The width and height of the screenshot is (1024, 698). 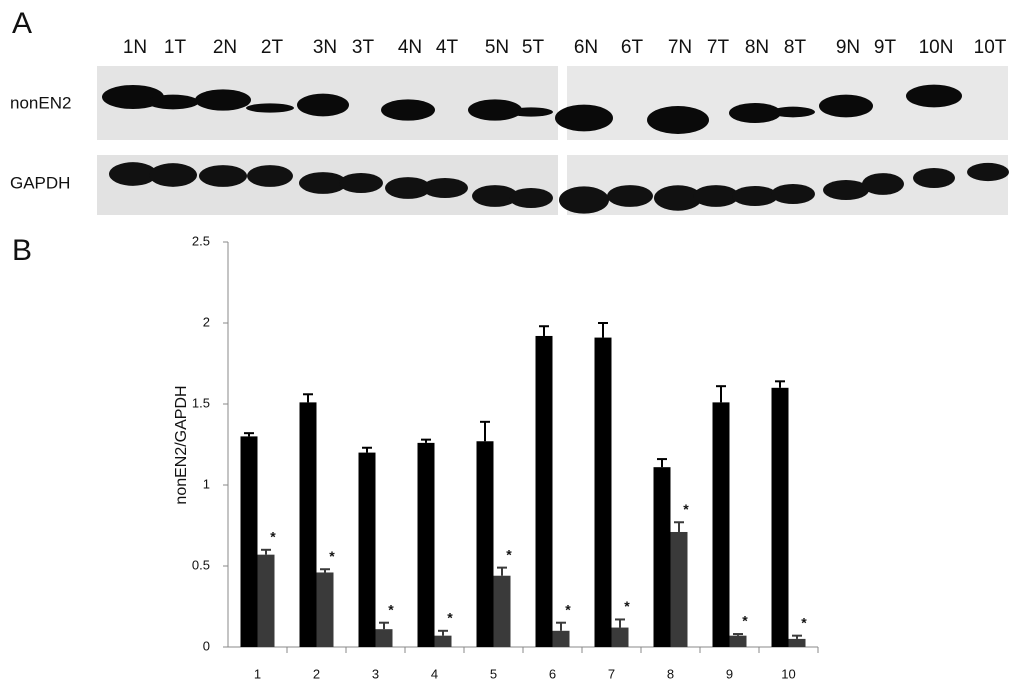 What do you see at coordinates (611, 673) in the screenshot?
I see `x-tick-label: 7` at bounding box center [611, 673].